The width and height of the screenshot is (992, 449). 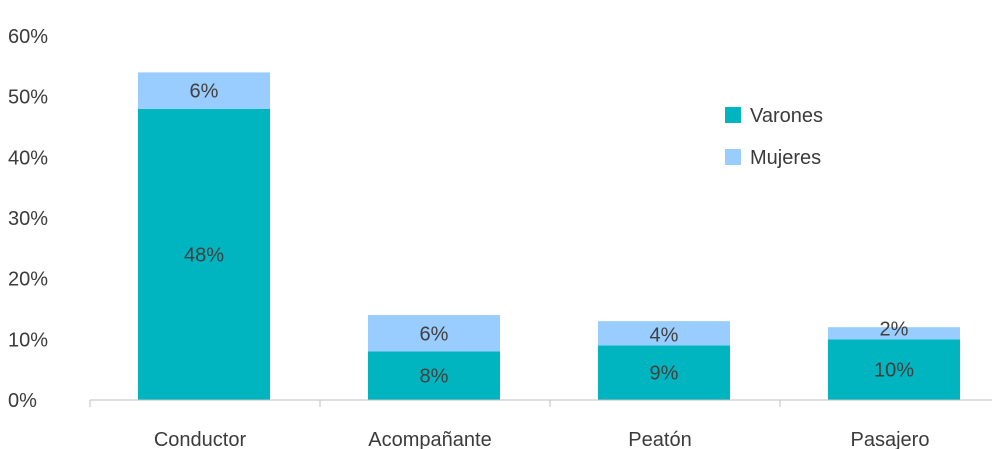 What do you see at coordinates (890, 439) in the screenshot?
I see `x-tick-label: Pasajero` at bounding box center [890, 439].